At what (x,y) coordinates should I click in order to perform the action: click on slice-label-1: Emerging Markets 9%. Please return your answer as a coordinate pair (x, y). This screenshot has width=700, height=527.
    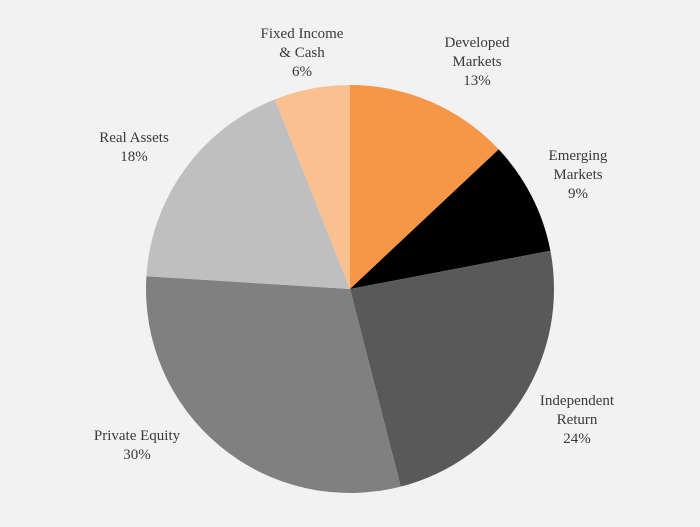
    Looking at the image, I should click on (578, 175).